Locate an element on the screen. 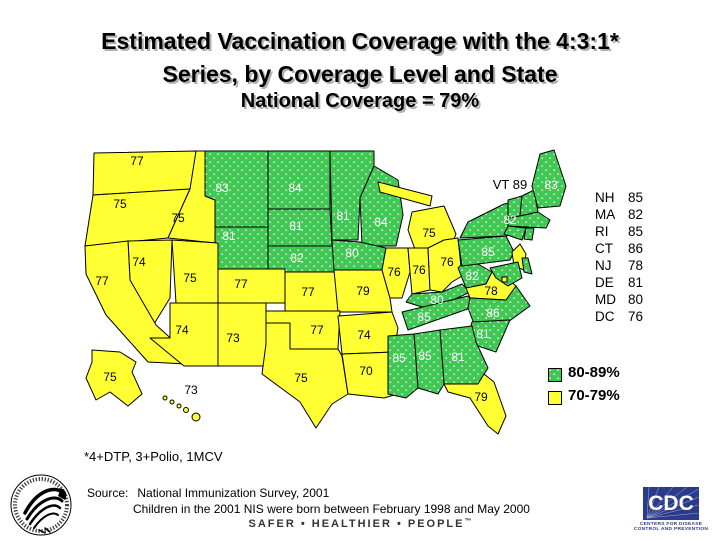 The image size is (720, 540). trademark-symbol: ™ is located at coordinates (468, 521).